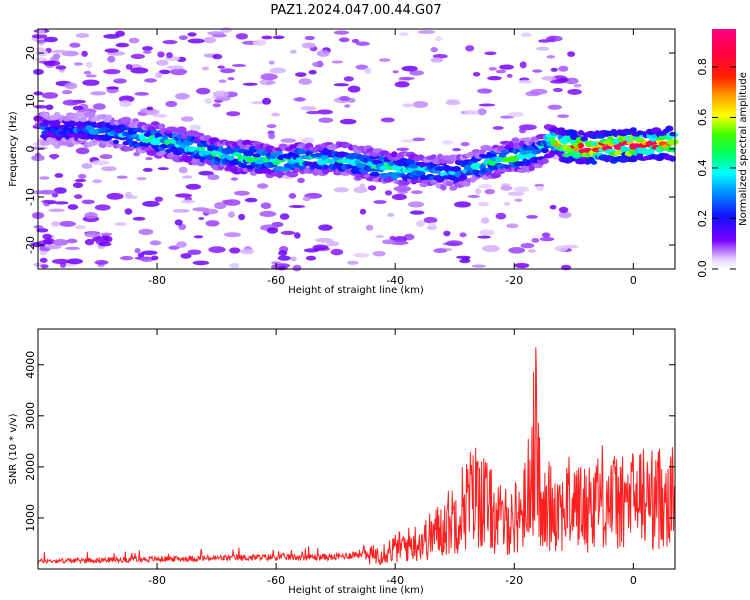 This screenshot has width=750, height=600. I want to click on heatmap-y-tick-label: 0, so click(30, 149).